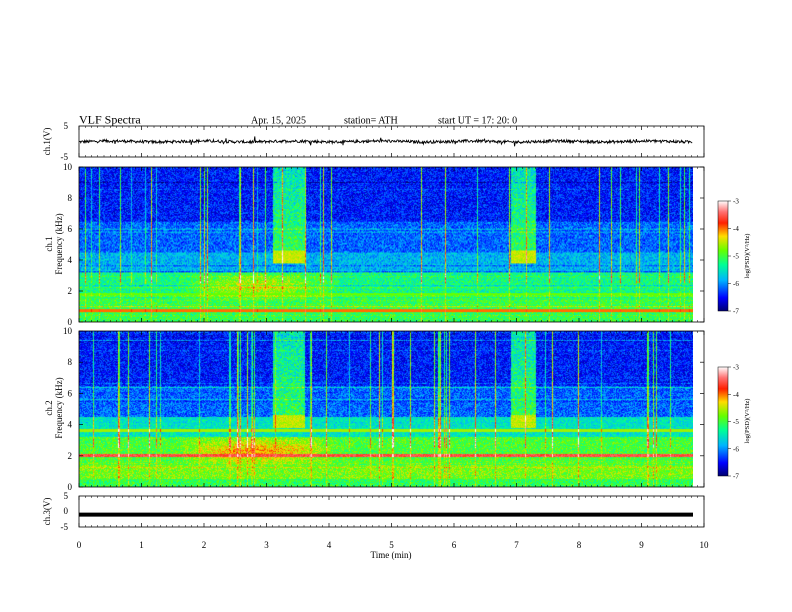  What do you see at coordinates (59, 243) in the screenshot?
I see `ch1-spectrogram-ylabel-frequency: Frequency (kHz)` at bounding box center [59, 243].